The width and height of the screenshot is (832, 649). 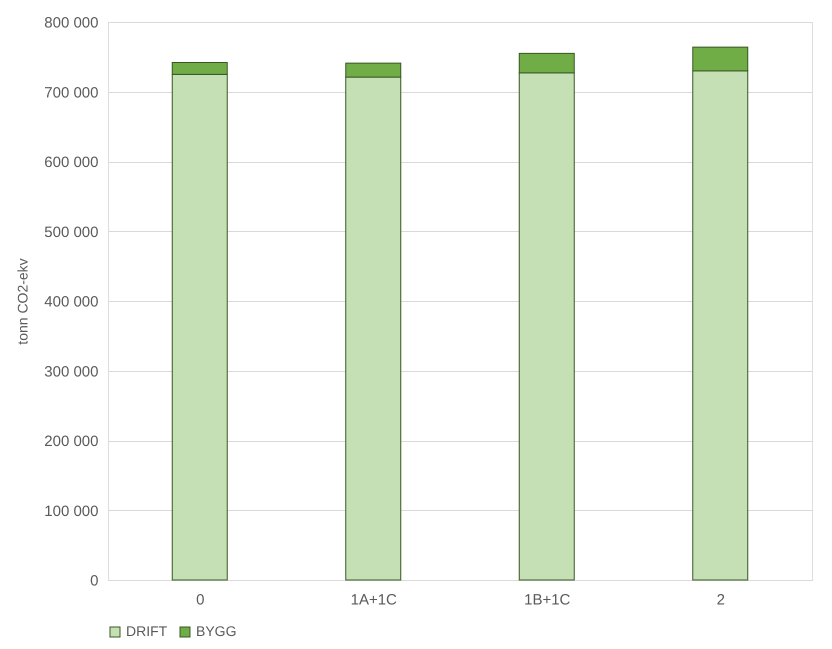 What do you see at coordinates (71, 23) in the screenshot?
I see `y-tick-label: 800 000` at bounding box center [71, 23].